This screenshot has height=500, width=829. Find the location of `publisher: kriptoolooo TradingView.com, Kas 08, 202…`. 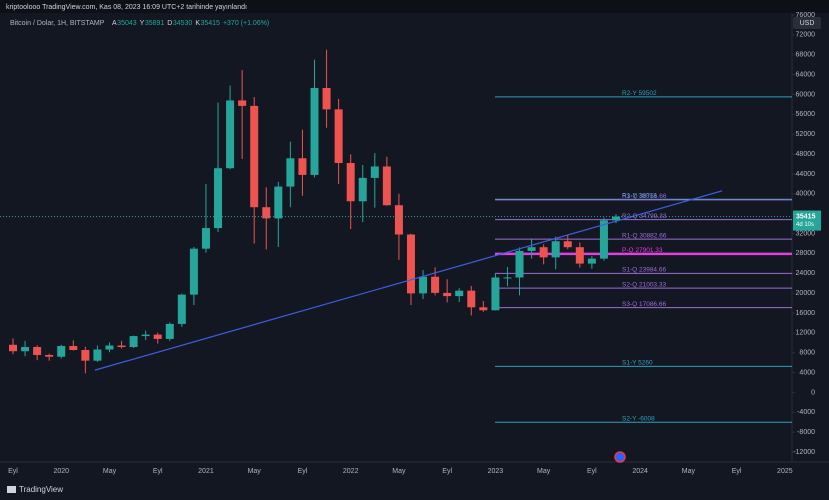

publisher: kriptoolooo TradingView.com, Kas 08, 202… is located at coordinates (126, 7).